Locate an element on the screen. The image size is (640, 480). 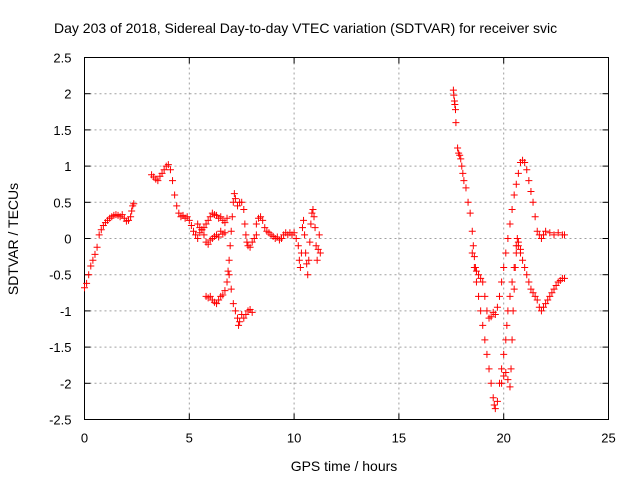
y-tick-label: 2.5 is located at coordinates (62, 58).